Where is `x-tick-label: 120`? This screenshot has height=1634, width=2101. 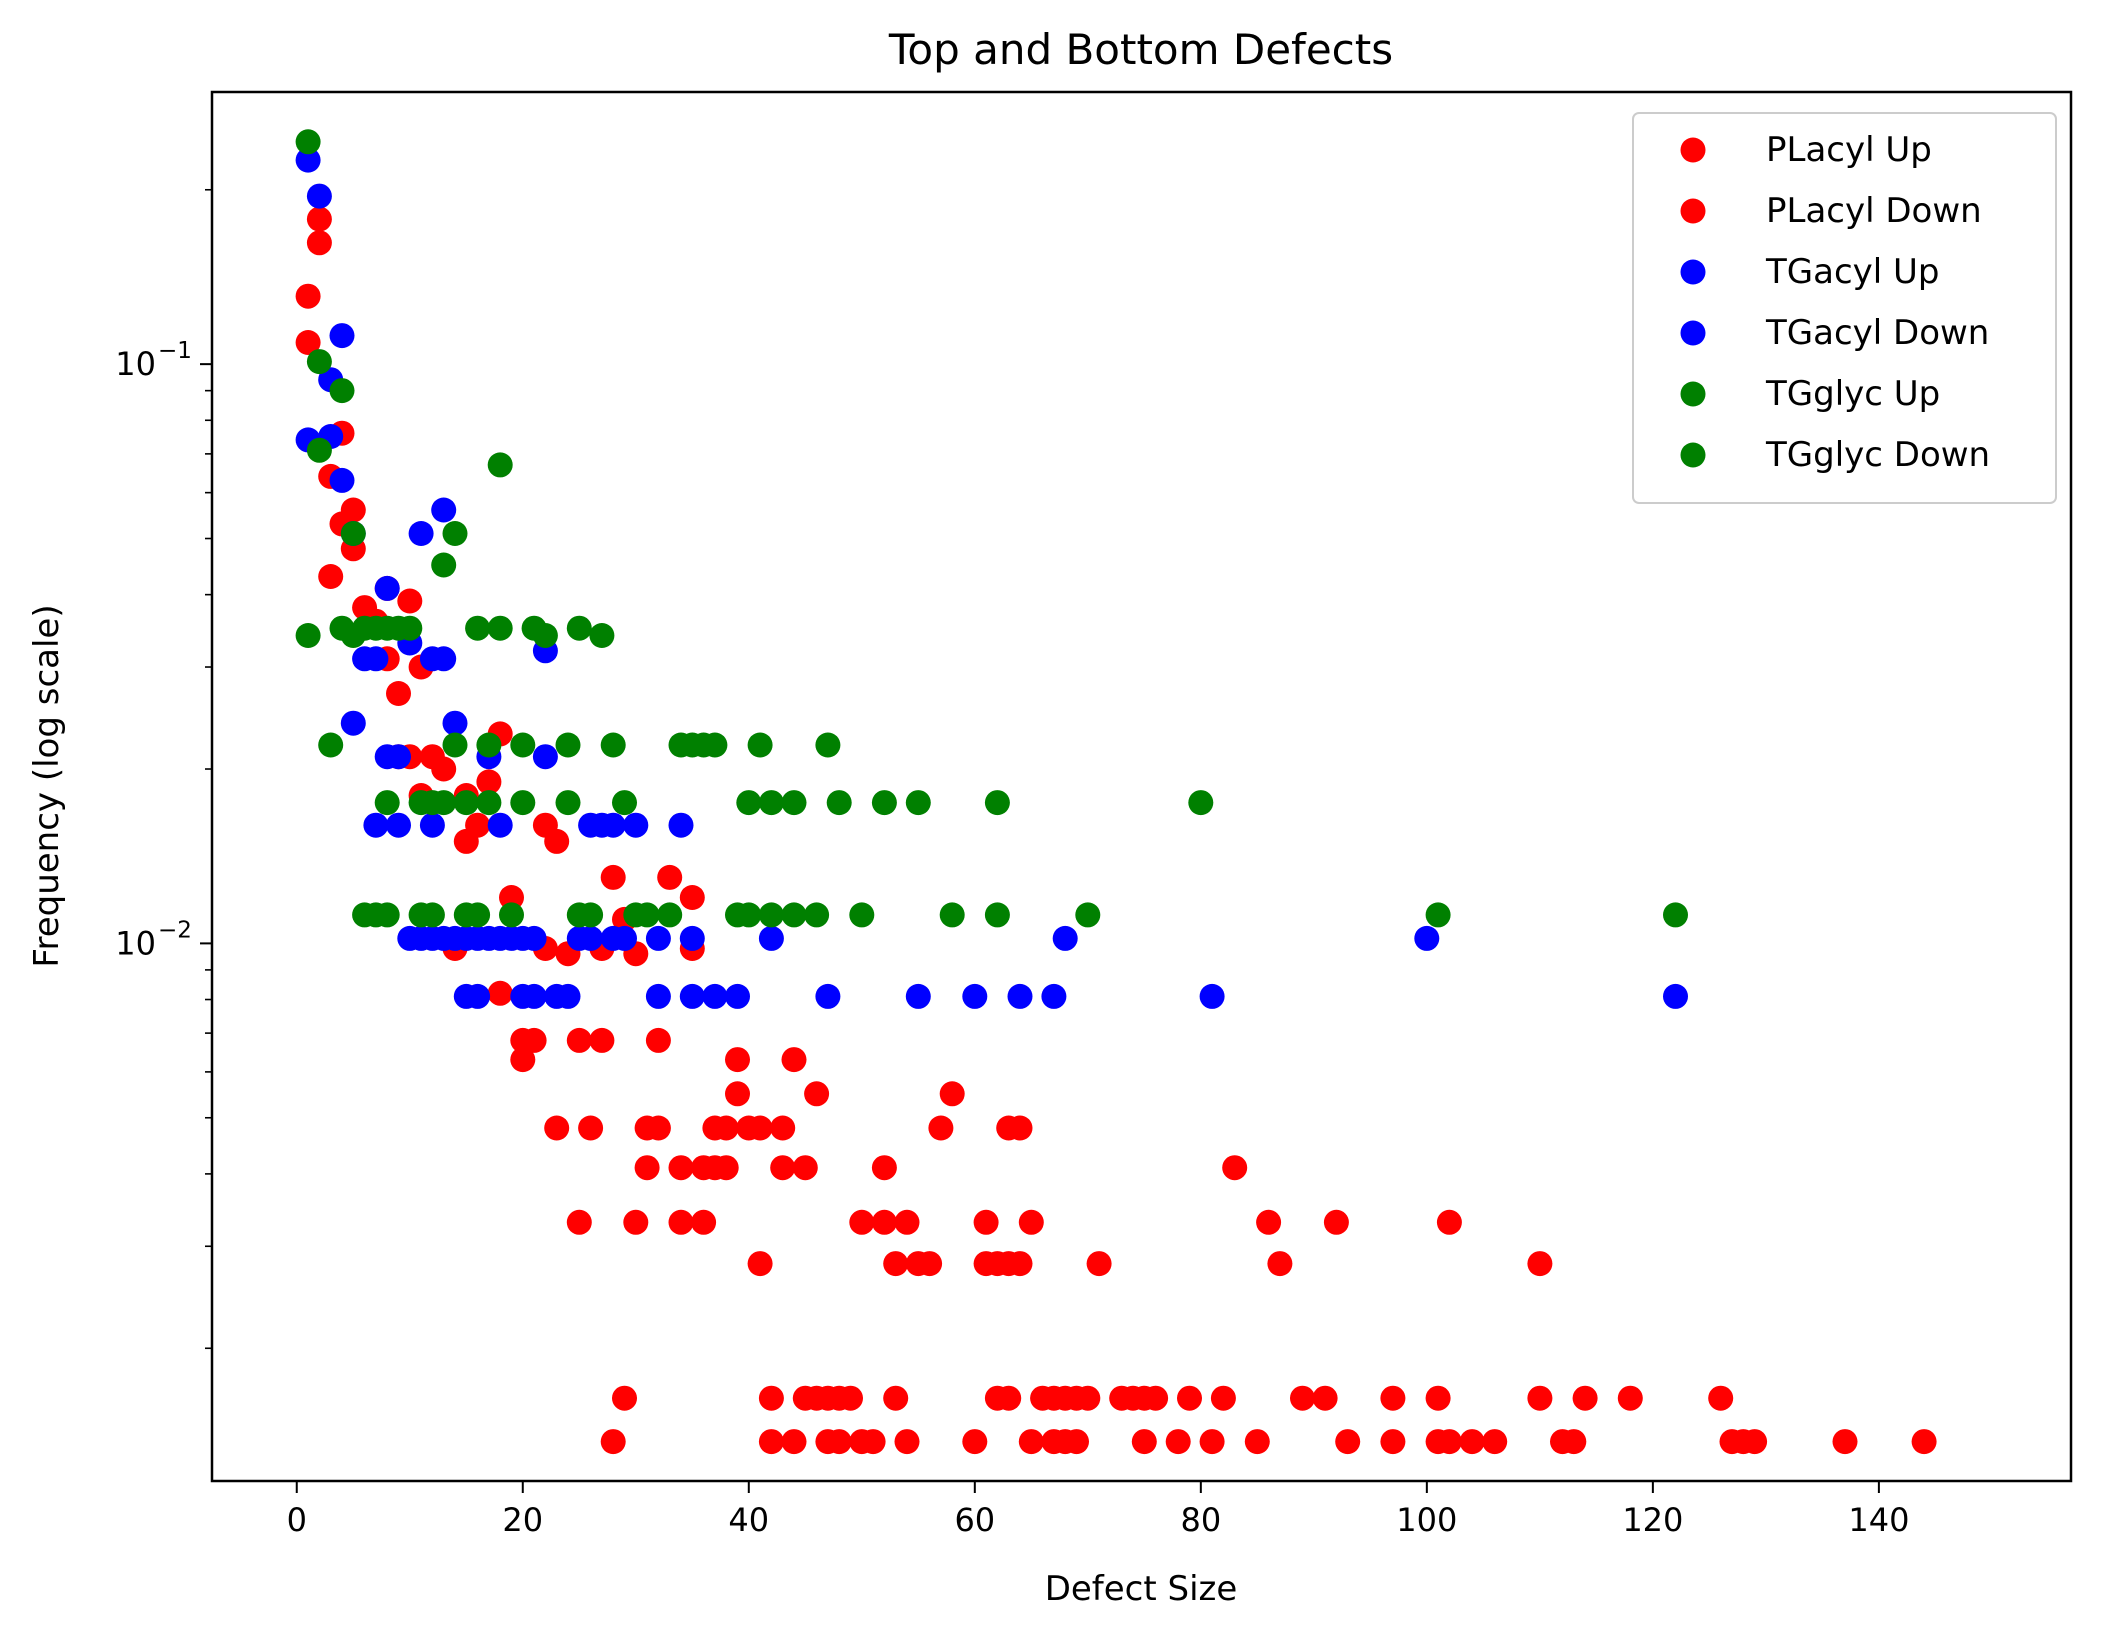 x-tick-label: 120 is located at coordinates (1652, 1520).